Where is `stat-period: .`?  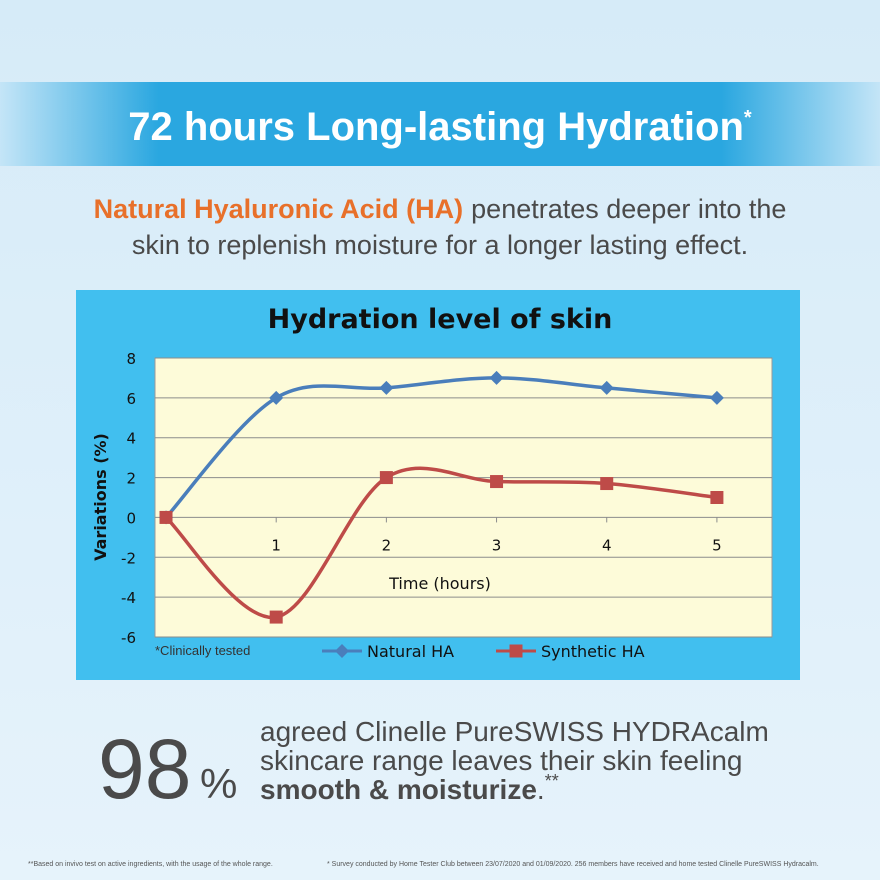 stat-period: . is located at coordinates (541, 789).